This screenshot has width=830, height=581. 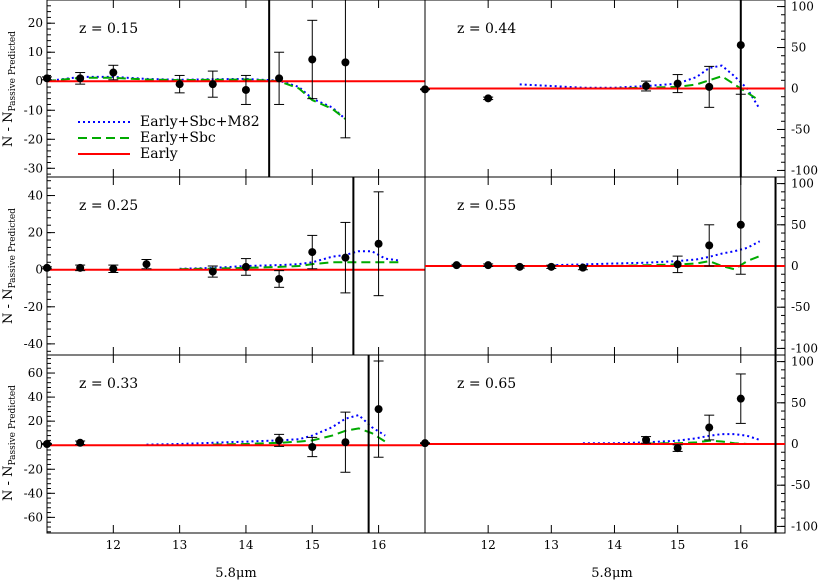 I want to click on panel-3-y-tick-label: -40, so click(x=33, y=344).